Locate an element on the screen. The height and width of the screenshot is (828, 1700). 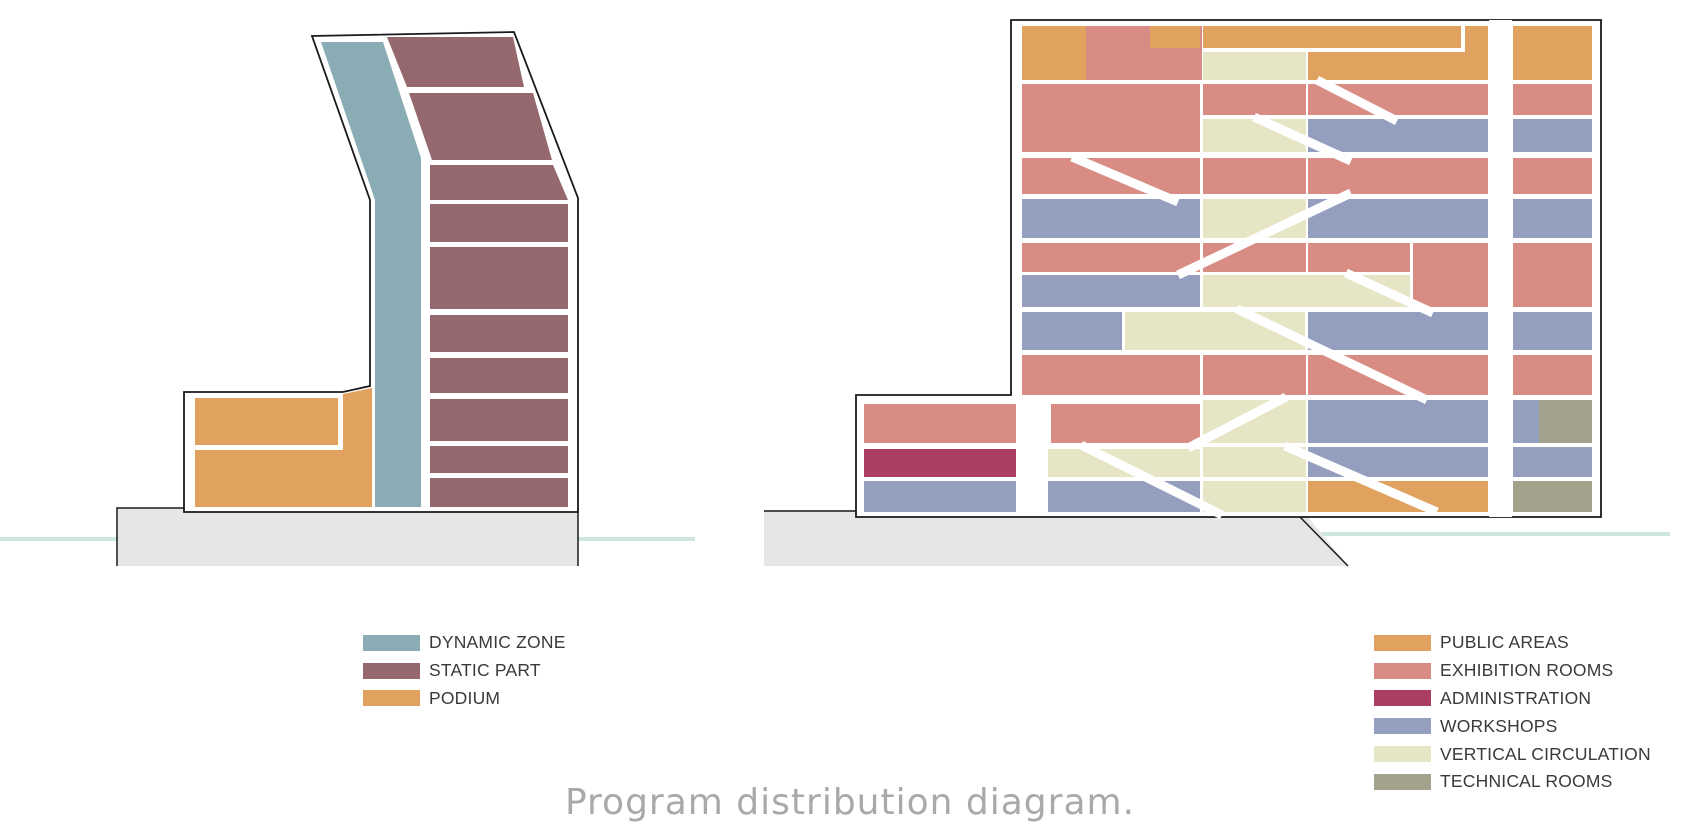
legend-item-exhibition-rooms: EXHIBITION ROOMS is located at coordinates (1512, 671).